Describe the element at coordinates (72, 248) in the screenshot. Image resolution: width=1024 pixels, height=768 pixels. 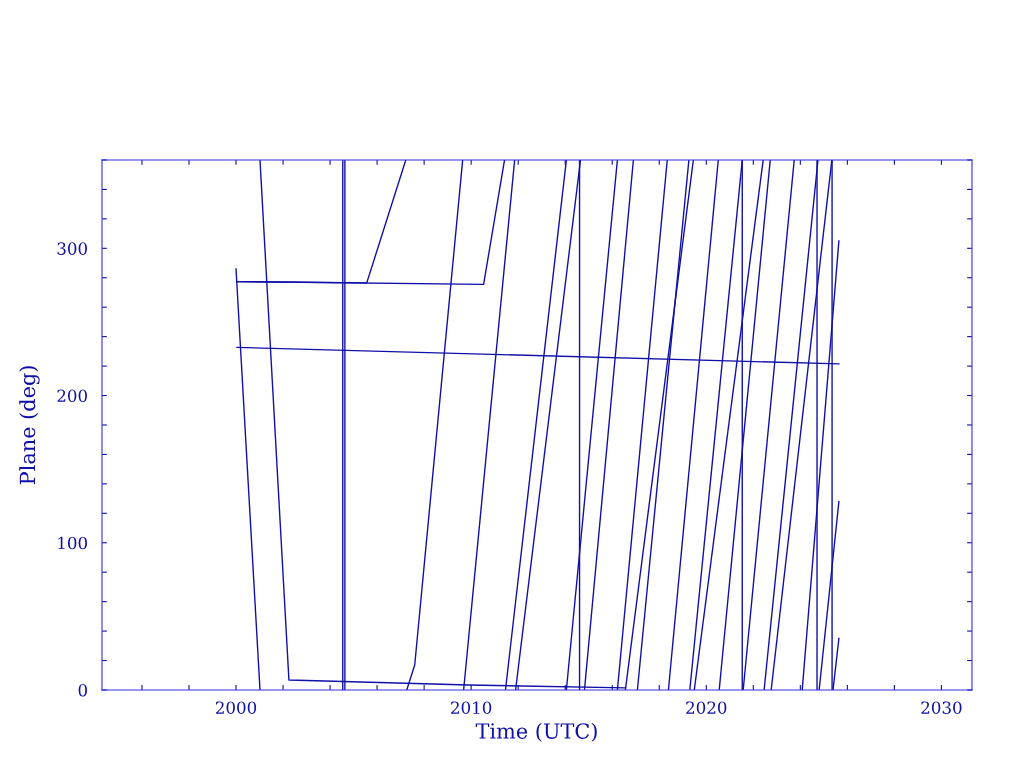
I see `y-tick-label: 300` at that location.